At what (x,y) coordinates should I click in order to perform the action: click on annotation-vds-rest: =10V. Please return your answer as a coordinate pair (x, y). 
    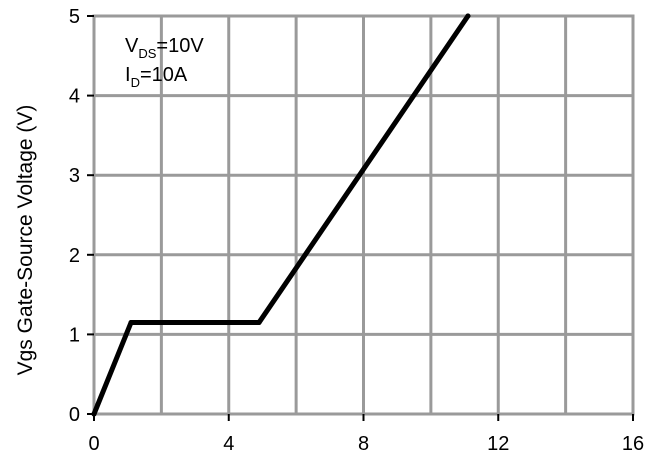
    Looking at the image, I should click on (180, 46).